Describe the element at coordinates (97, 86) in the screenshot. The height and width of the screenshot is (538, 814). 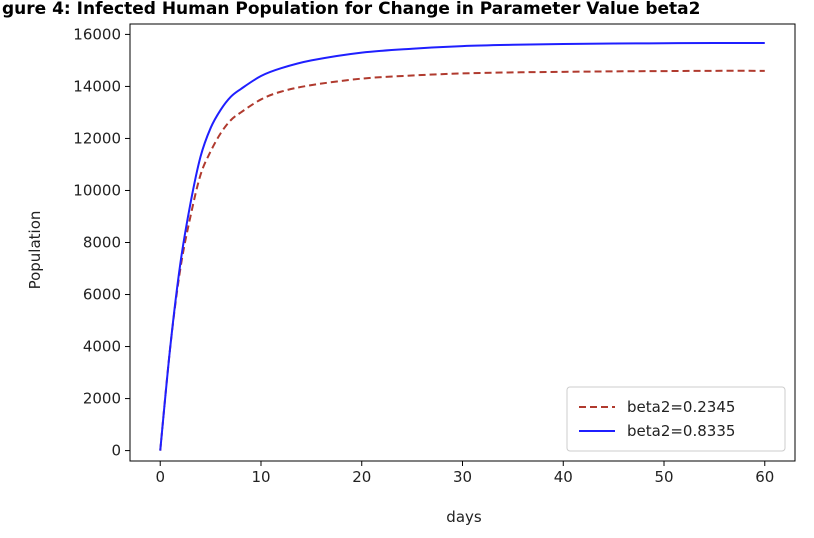
I see `y-tick-label: 14000` at that location.